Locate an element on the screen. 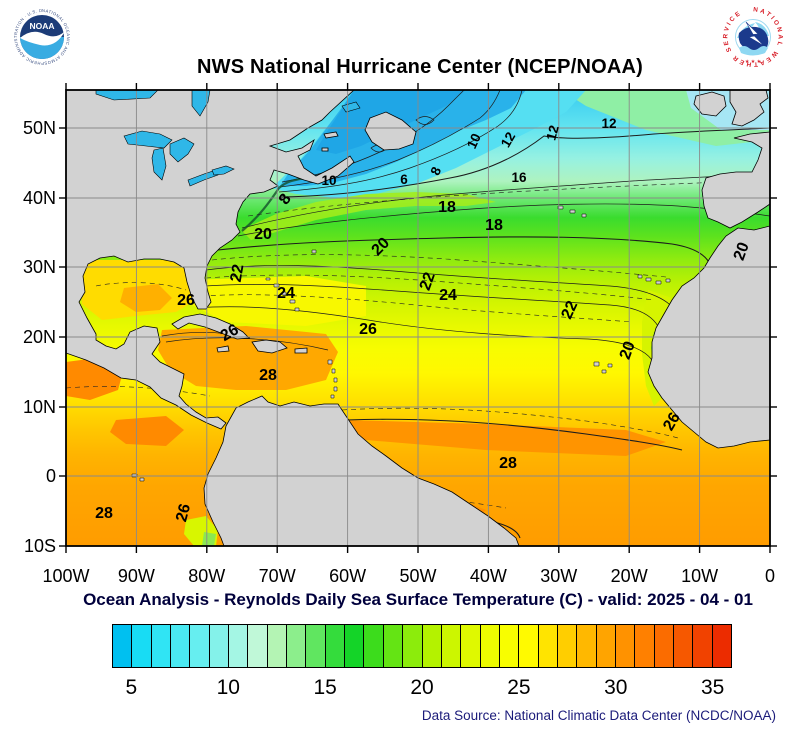  lon-label: 20W is located at coordinates (629, 576).